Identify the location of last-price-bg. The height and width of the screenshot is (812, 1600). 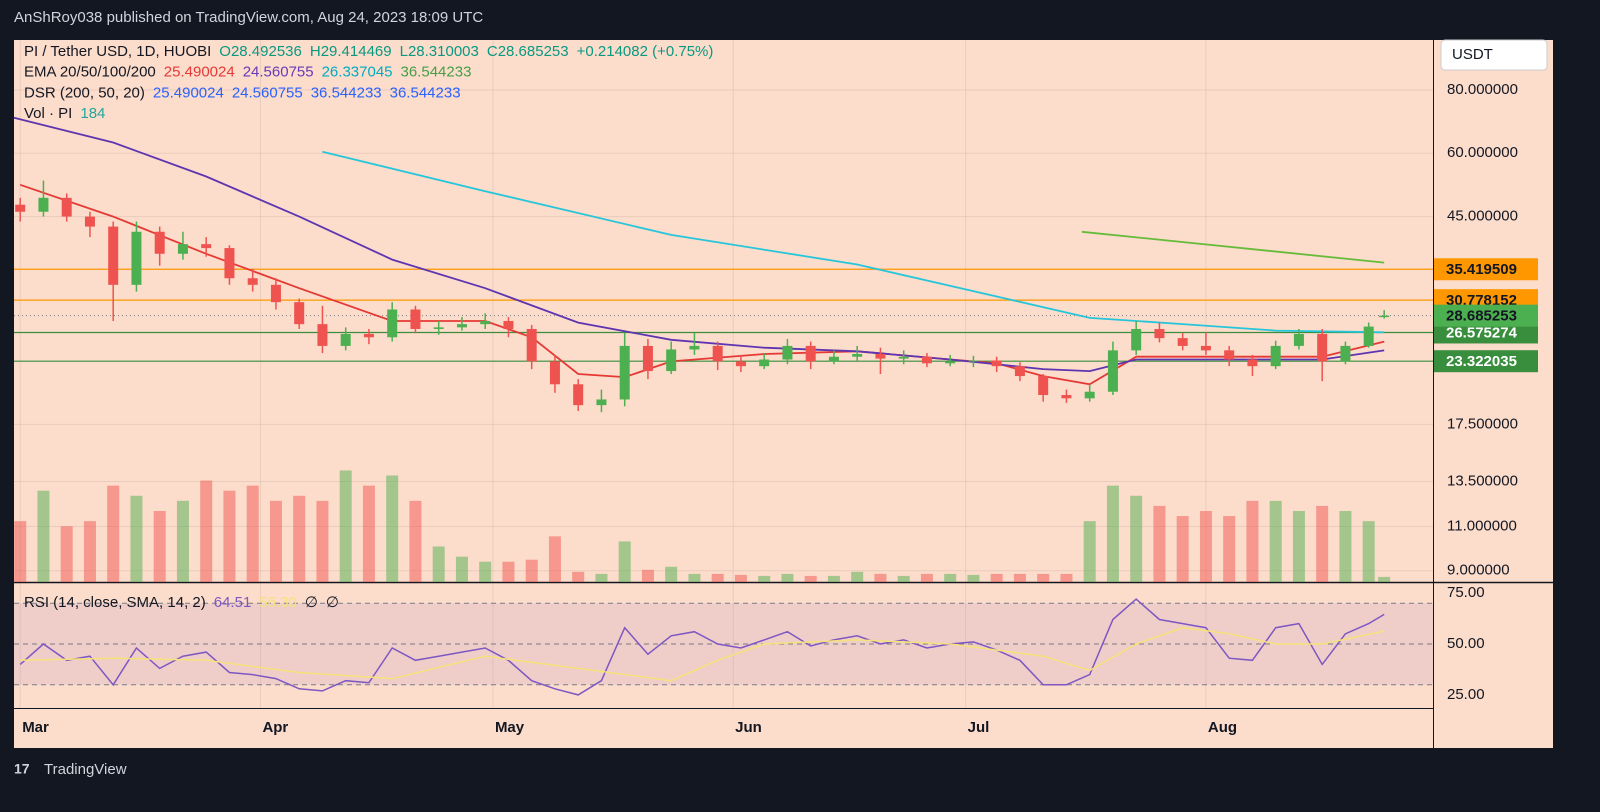
(1486, 315).